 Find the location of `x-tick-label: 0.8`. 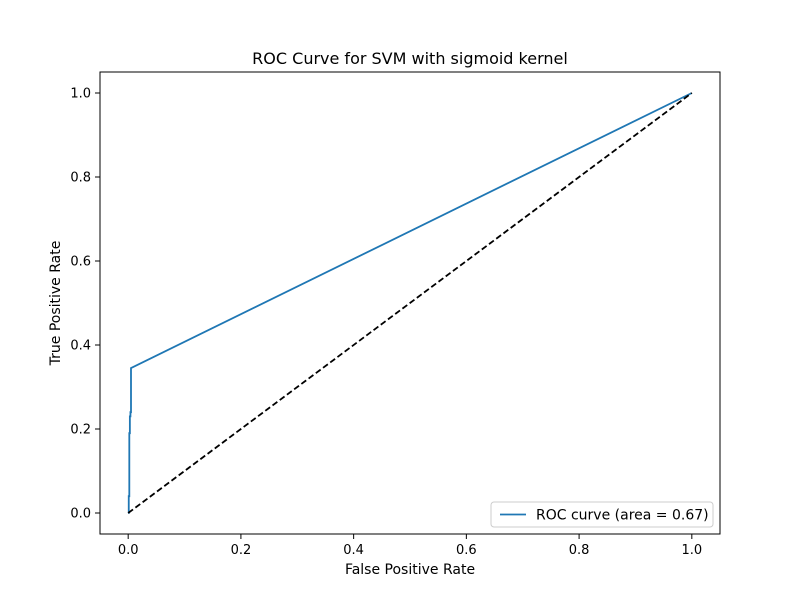

x-tick-label: 0.8 is located at coordinates (579, 550).